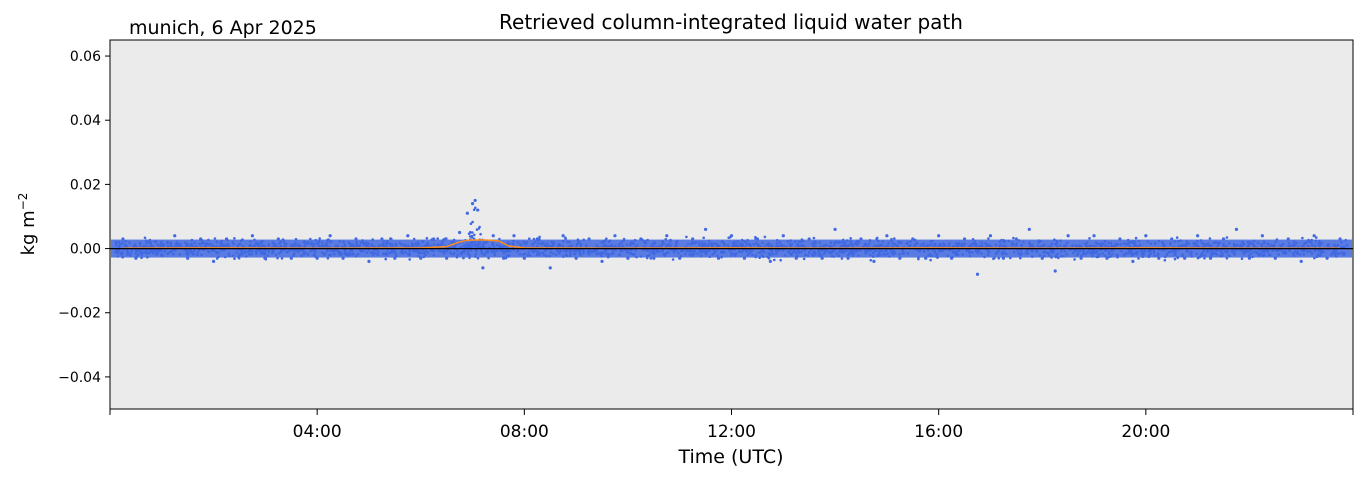 Image resolution: width=1363 pixels, height=478 pixels. What do you see at coordinates (223, 28) in the screenshot?
I see `chart-subtitle: munich, 6 Apr 2025` at bounding box center [223, 28].